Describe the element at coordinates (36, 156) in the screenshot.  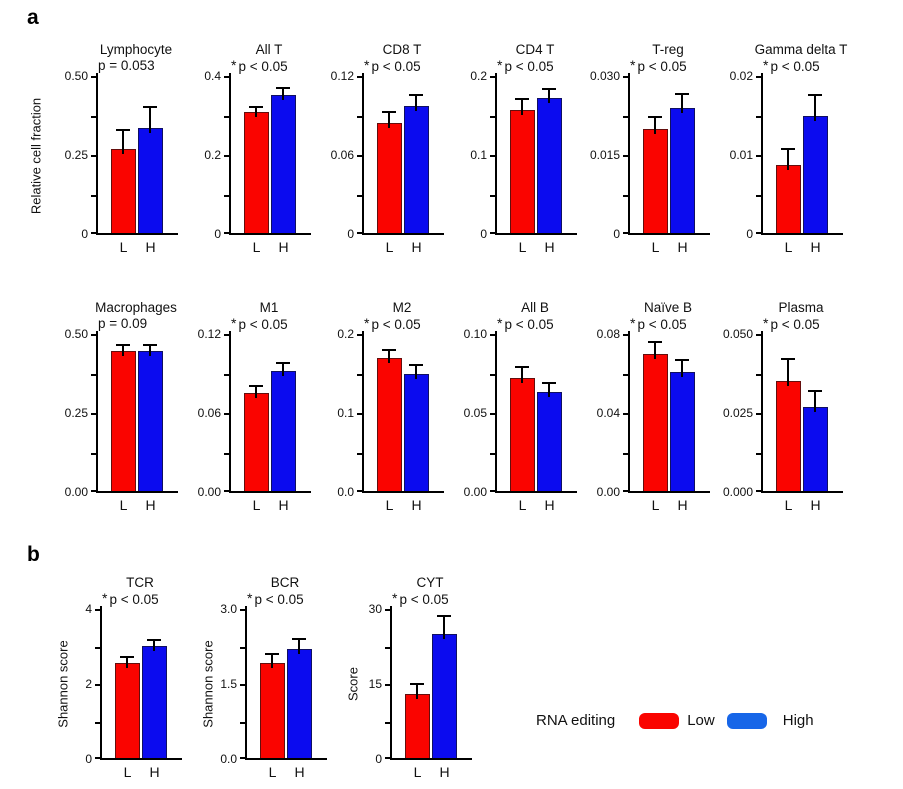
I see `shared-y-axis-label: Relative cell fraction` at that location.